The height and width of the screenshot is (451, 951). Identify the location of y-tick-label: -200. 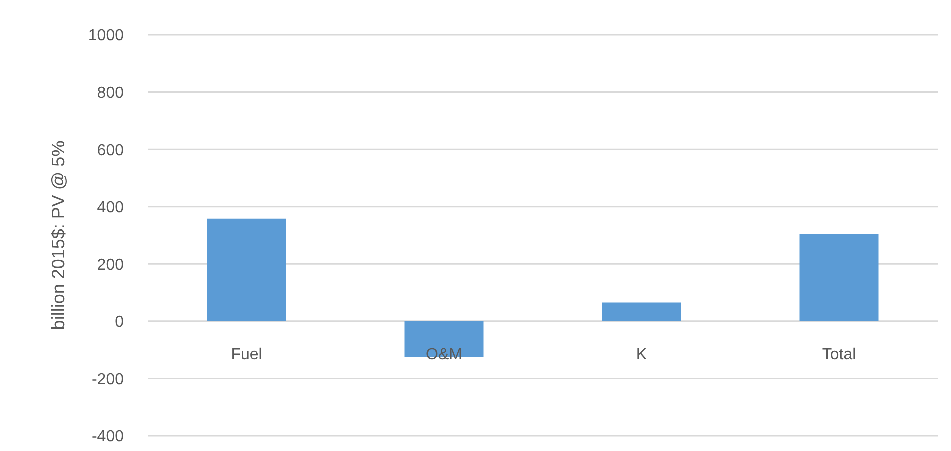
(108, 379).